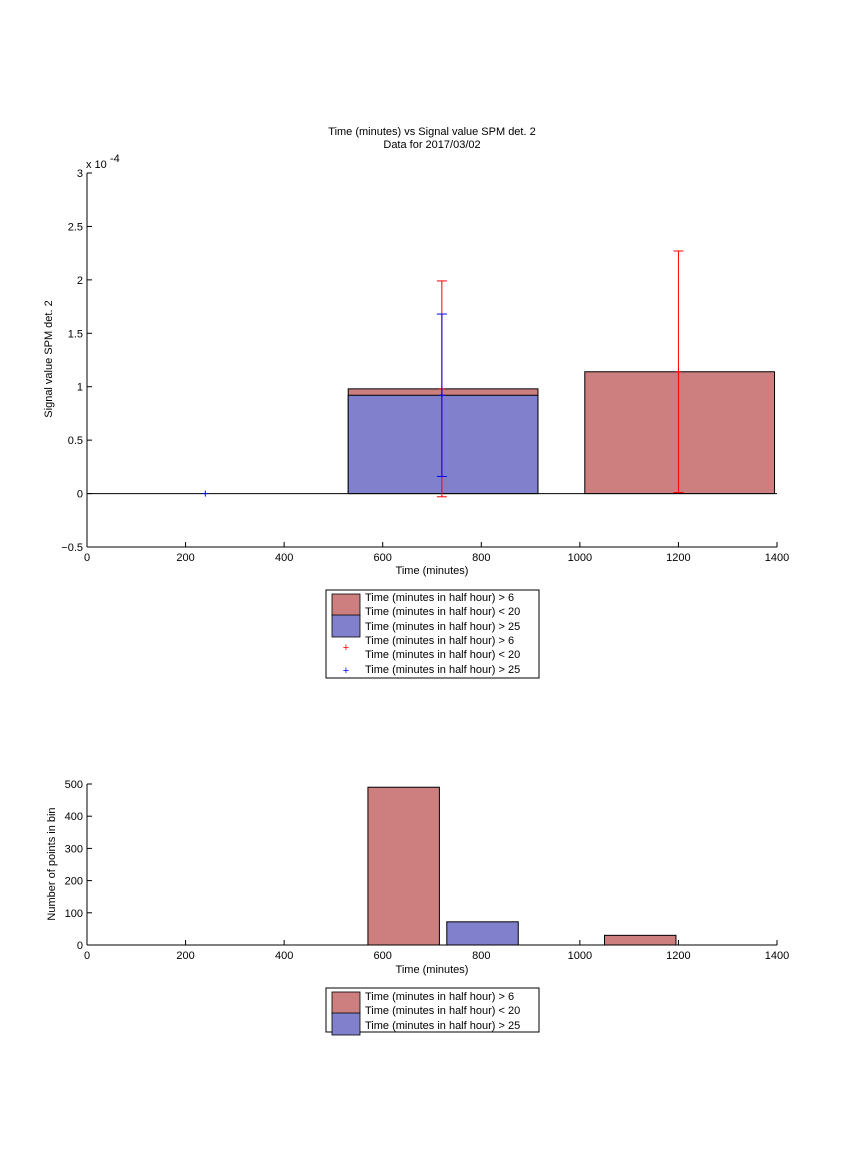 This screenshot has width=864, height=1152. I want to click on top-legend-box, so click(432, 634).